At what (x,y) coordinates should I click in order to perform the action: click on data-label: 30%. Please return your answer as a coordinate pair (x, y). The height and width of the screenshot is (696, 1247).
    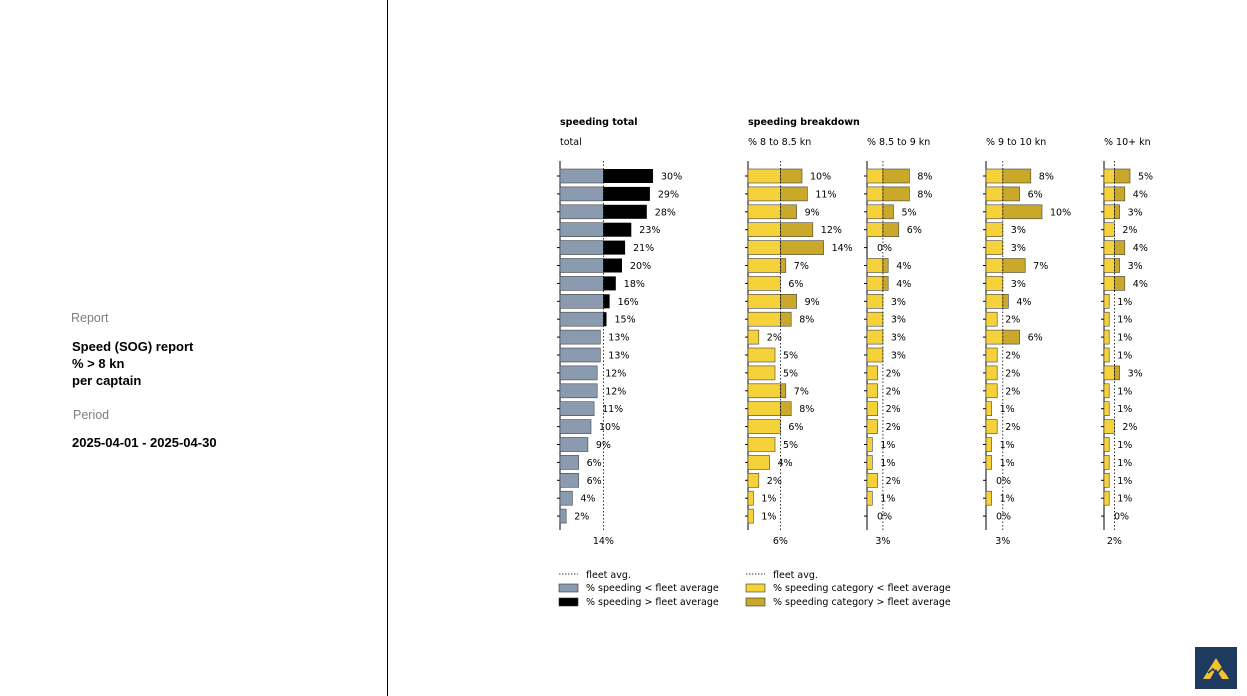
    Looking at the image, I should click on (671, 177).